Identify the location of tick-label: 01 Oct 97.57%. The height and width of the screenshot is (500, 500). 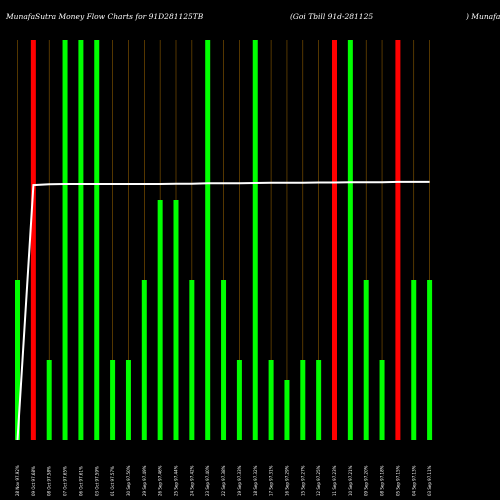
(112, 481).